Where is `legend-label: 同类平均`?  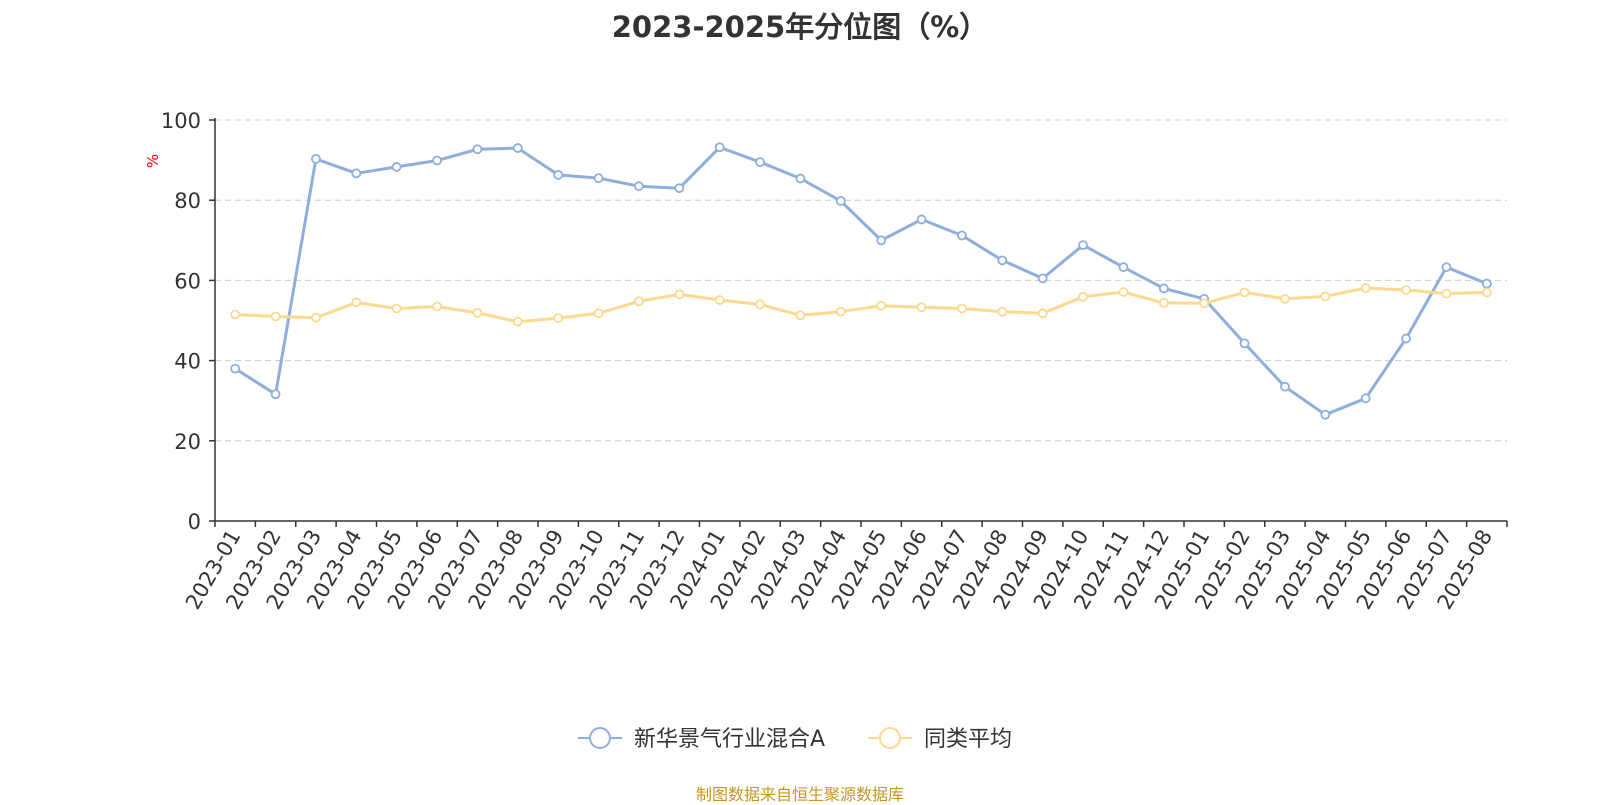 legend-label: 同类平均 is located at coordinates (968, 739).